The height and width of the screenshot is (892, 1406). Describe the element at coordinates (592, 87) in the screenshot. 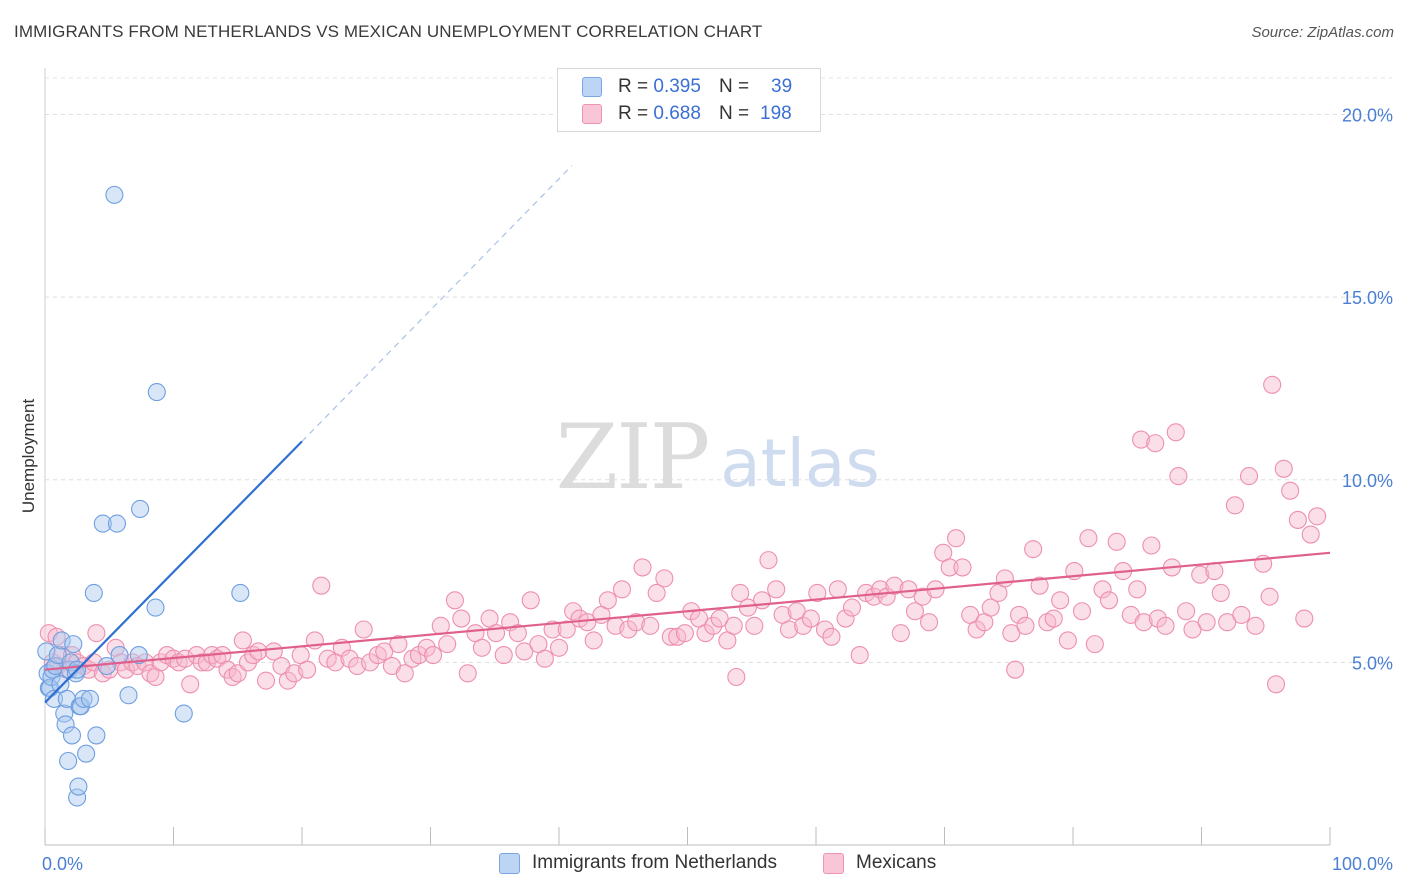

I see `legend-swatch-netherlands` at that location.